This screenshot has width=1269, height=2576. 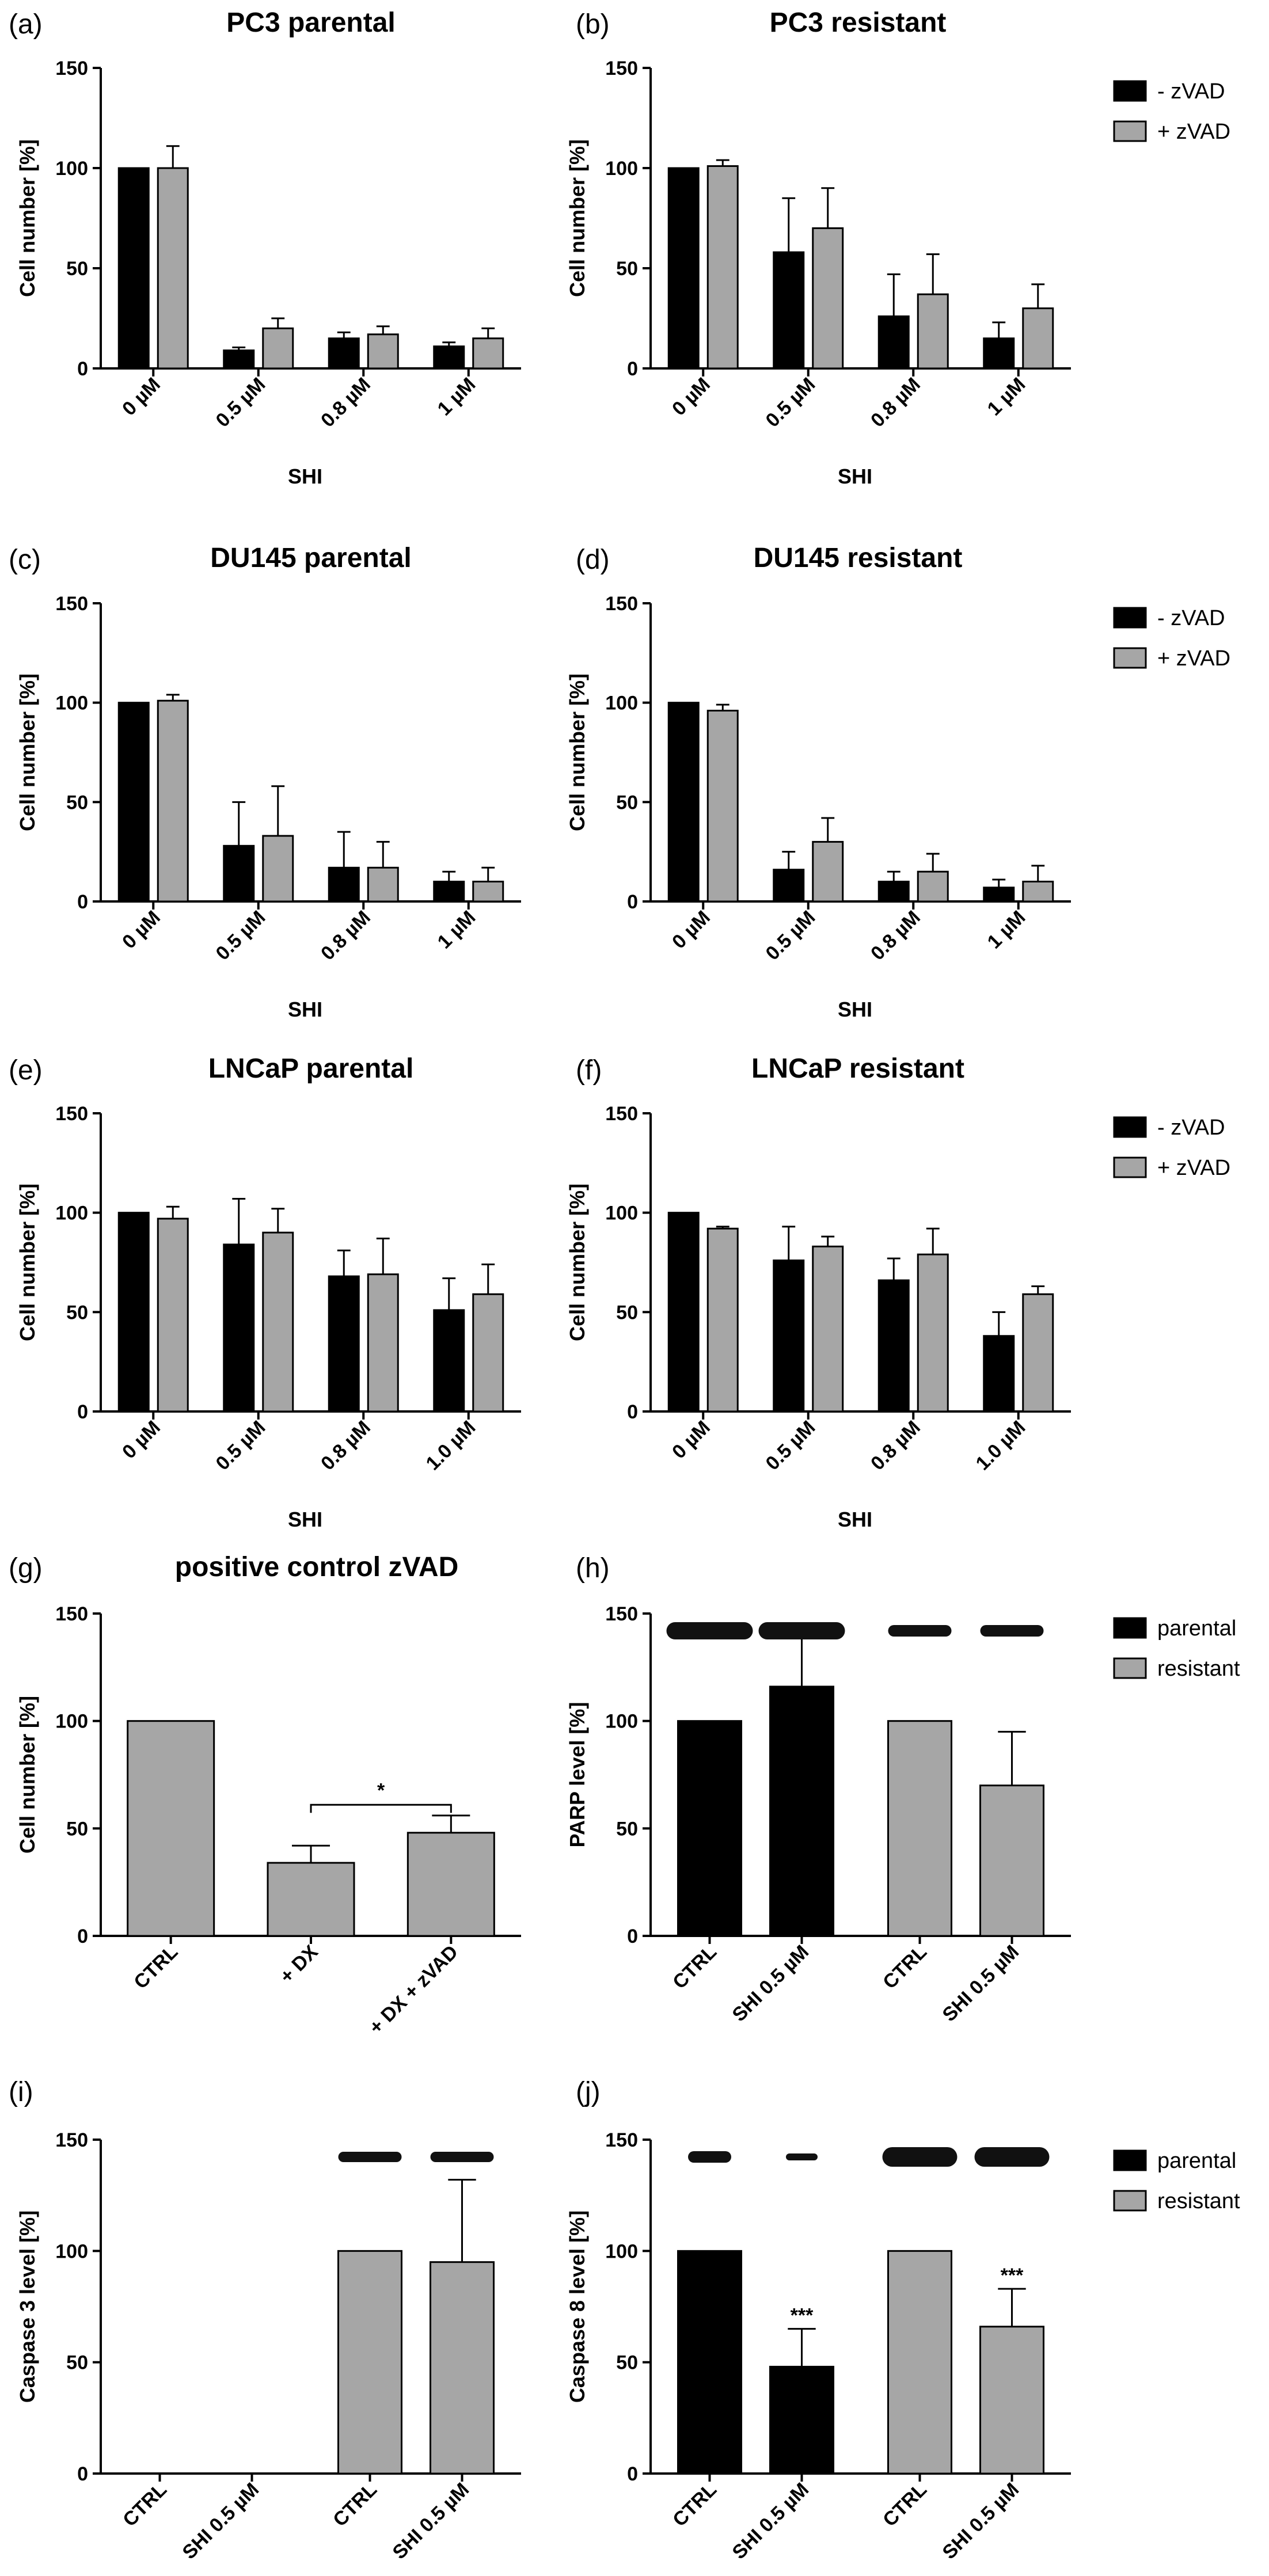 I want to click on chart-title: DU145 parental, so click(x=310, y=558).